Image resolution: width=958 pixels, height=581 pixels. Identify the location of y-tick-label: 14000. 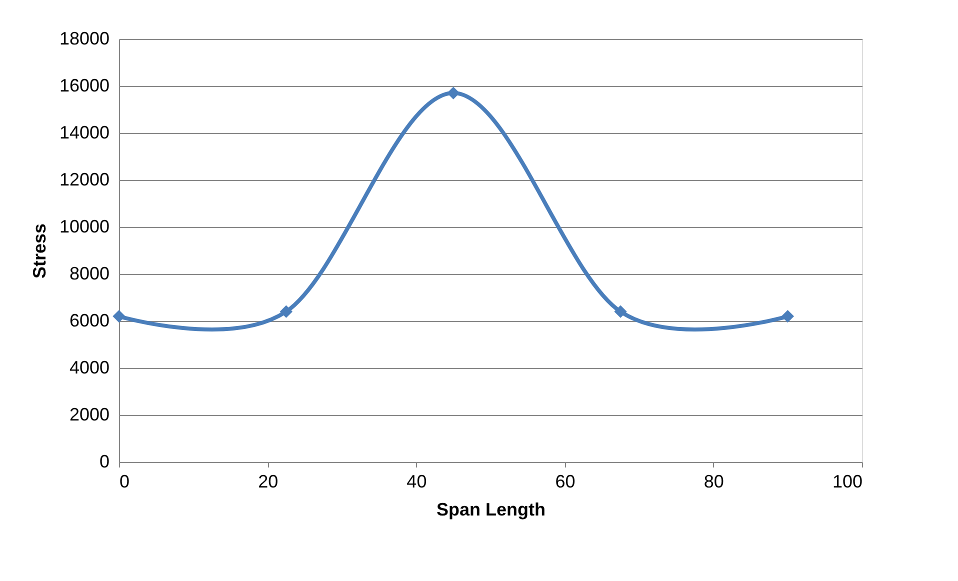
(84, 132).